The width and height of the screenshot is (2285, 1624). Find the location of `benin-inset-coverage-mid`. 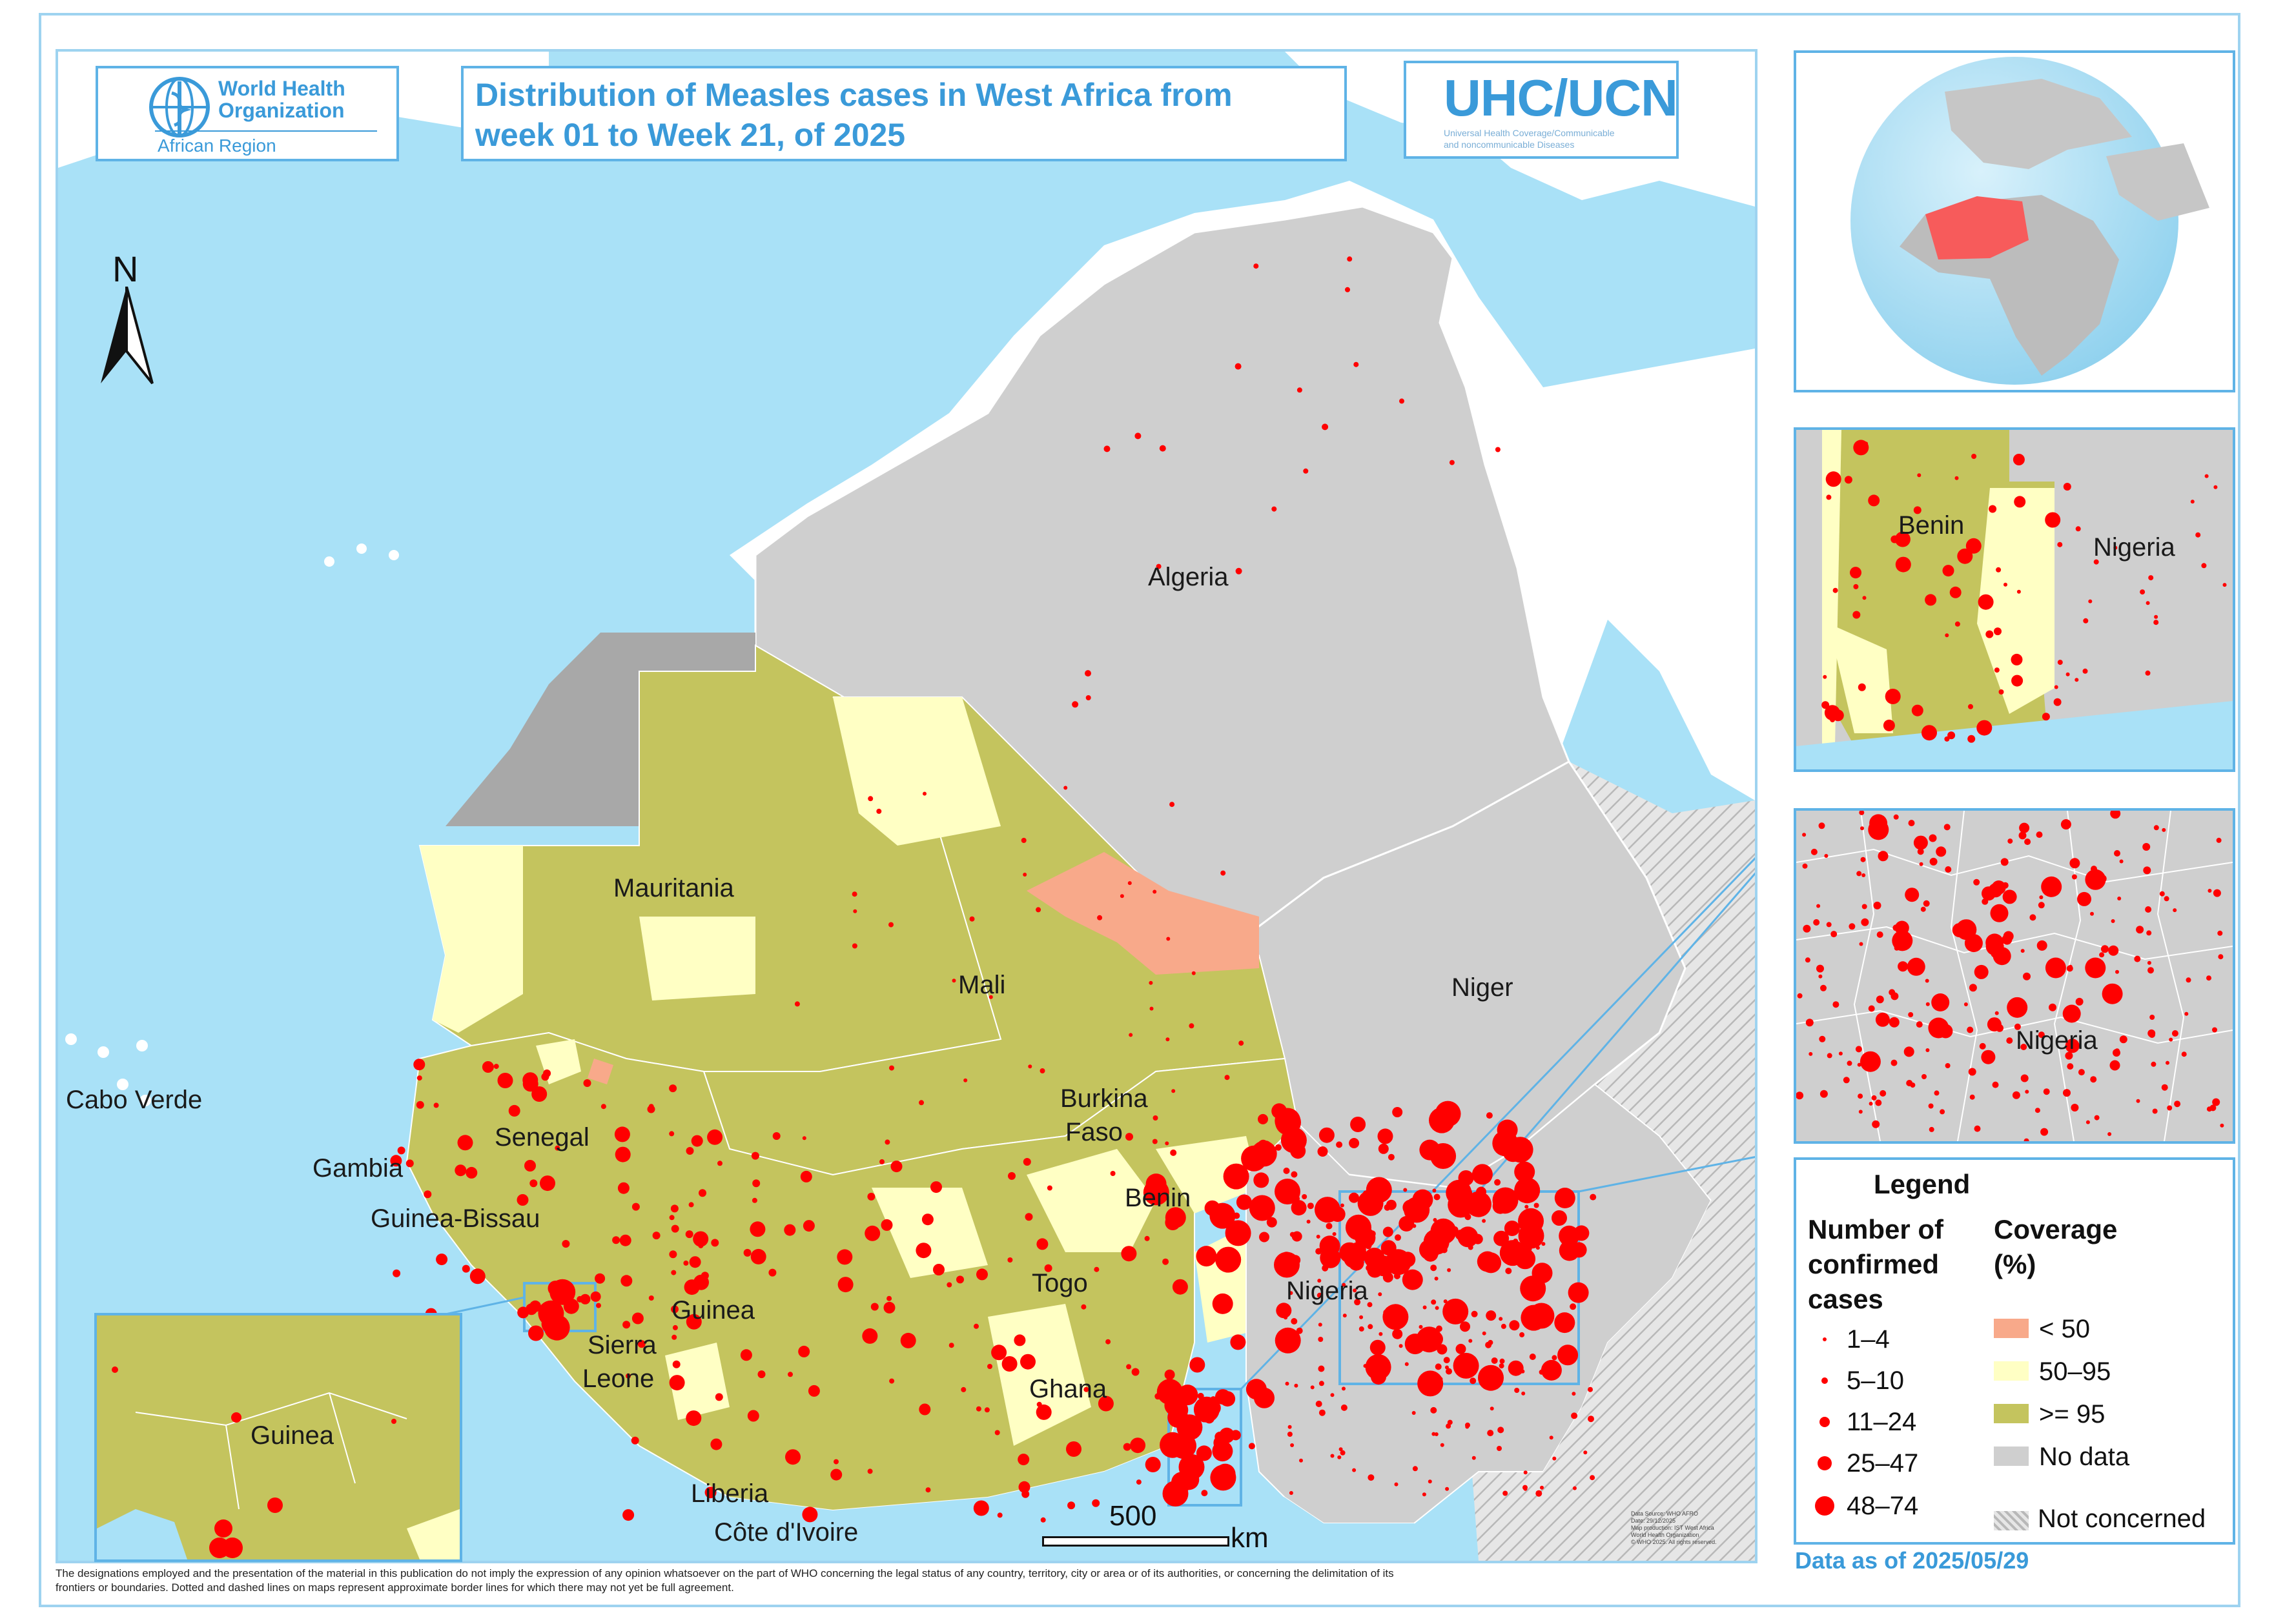

benin-inset-coverage-mid is located at coordinates (1861, 678).